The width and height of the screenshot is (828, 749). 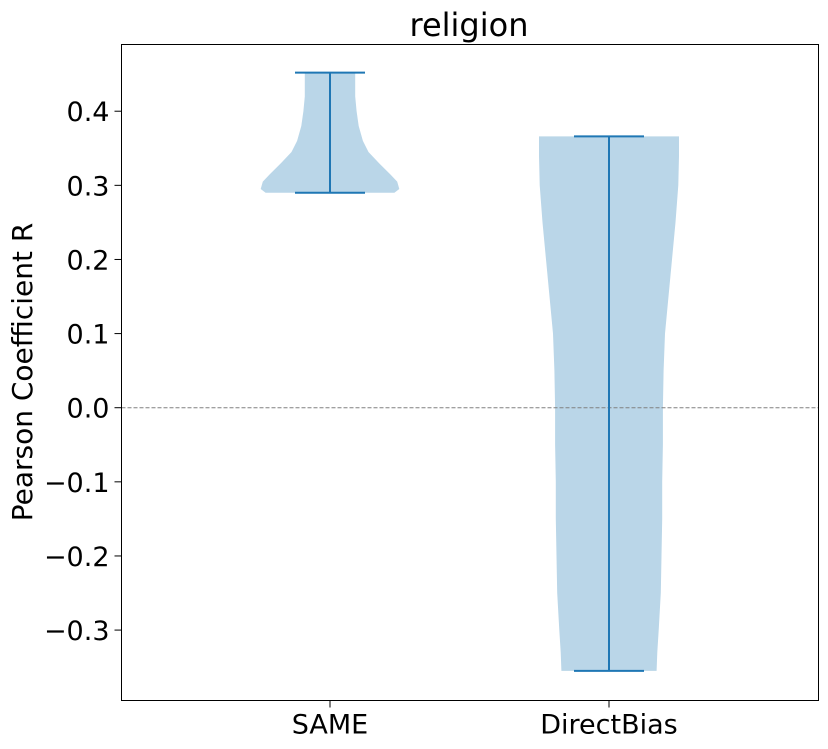 I want to click on y-tick-label: −0.2, so click(x=77, y=557).